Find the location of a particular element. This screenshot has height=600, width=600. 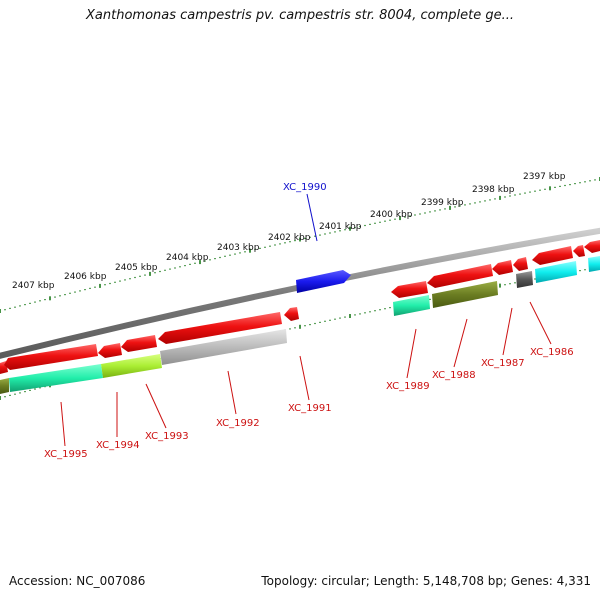

gene-label: XC_1986 is located at coordinates (552, 352).